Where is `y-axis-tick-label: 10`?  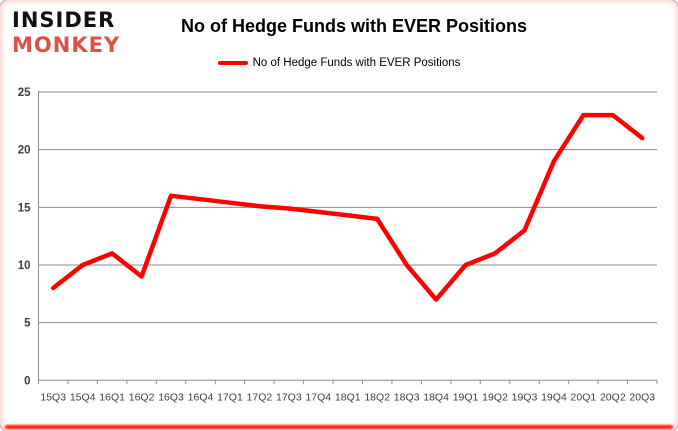 y-axis-tick-label: 10 is located at coordinates (24, 266).